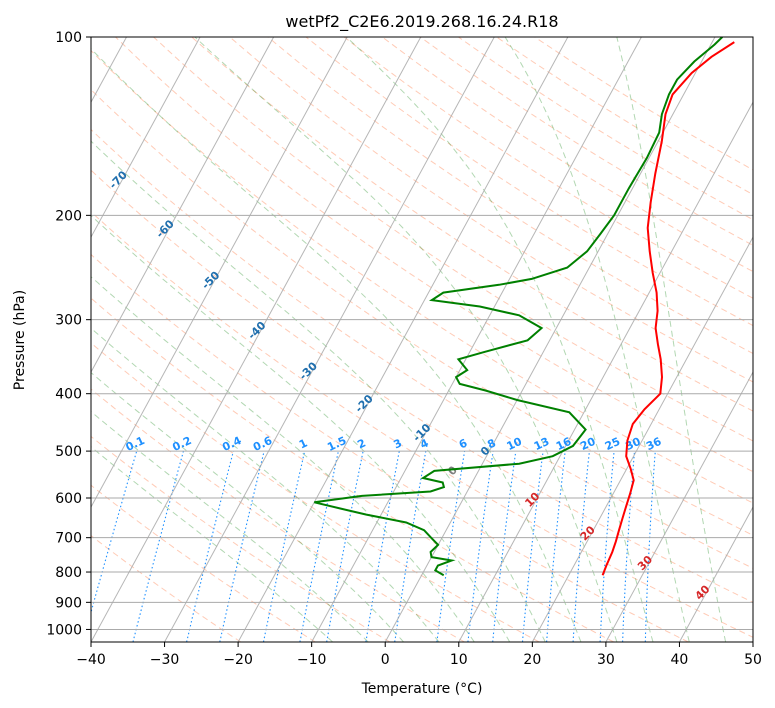 Image resolution: width=775 pixels, height=708 pixels. Describe the element at coordinates (680, 660) in the screenshot. I see `x-tick-label: 40` at that location.